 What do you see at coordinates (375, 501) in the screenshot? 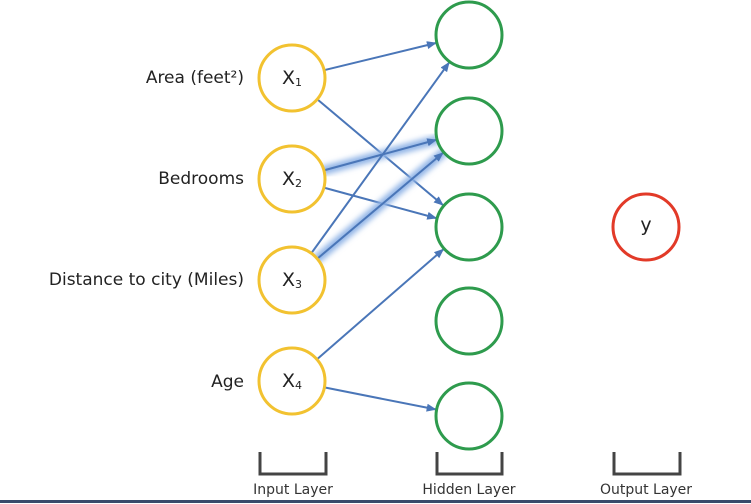
I see `bottom-rule` at bounding box center [375, 501].